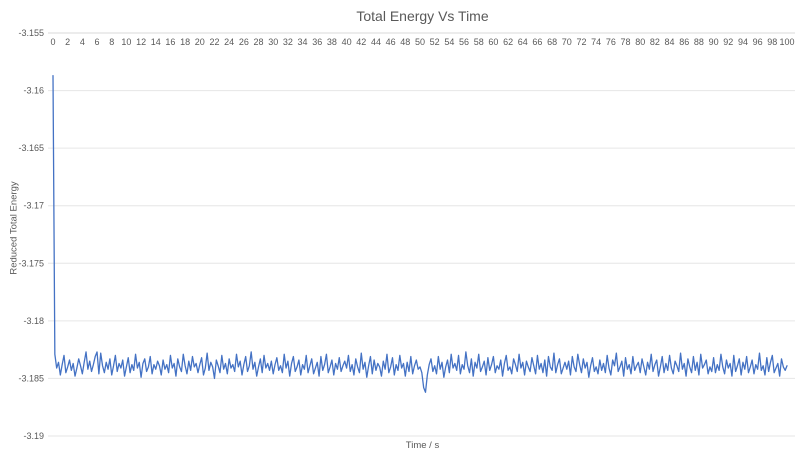  What do you see at coordinates (493, 42) in the screenshot?
I see `x-tick-label: 60` at bounding box center [493, 42].